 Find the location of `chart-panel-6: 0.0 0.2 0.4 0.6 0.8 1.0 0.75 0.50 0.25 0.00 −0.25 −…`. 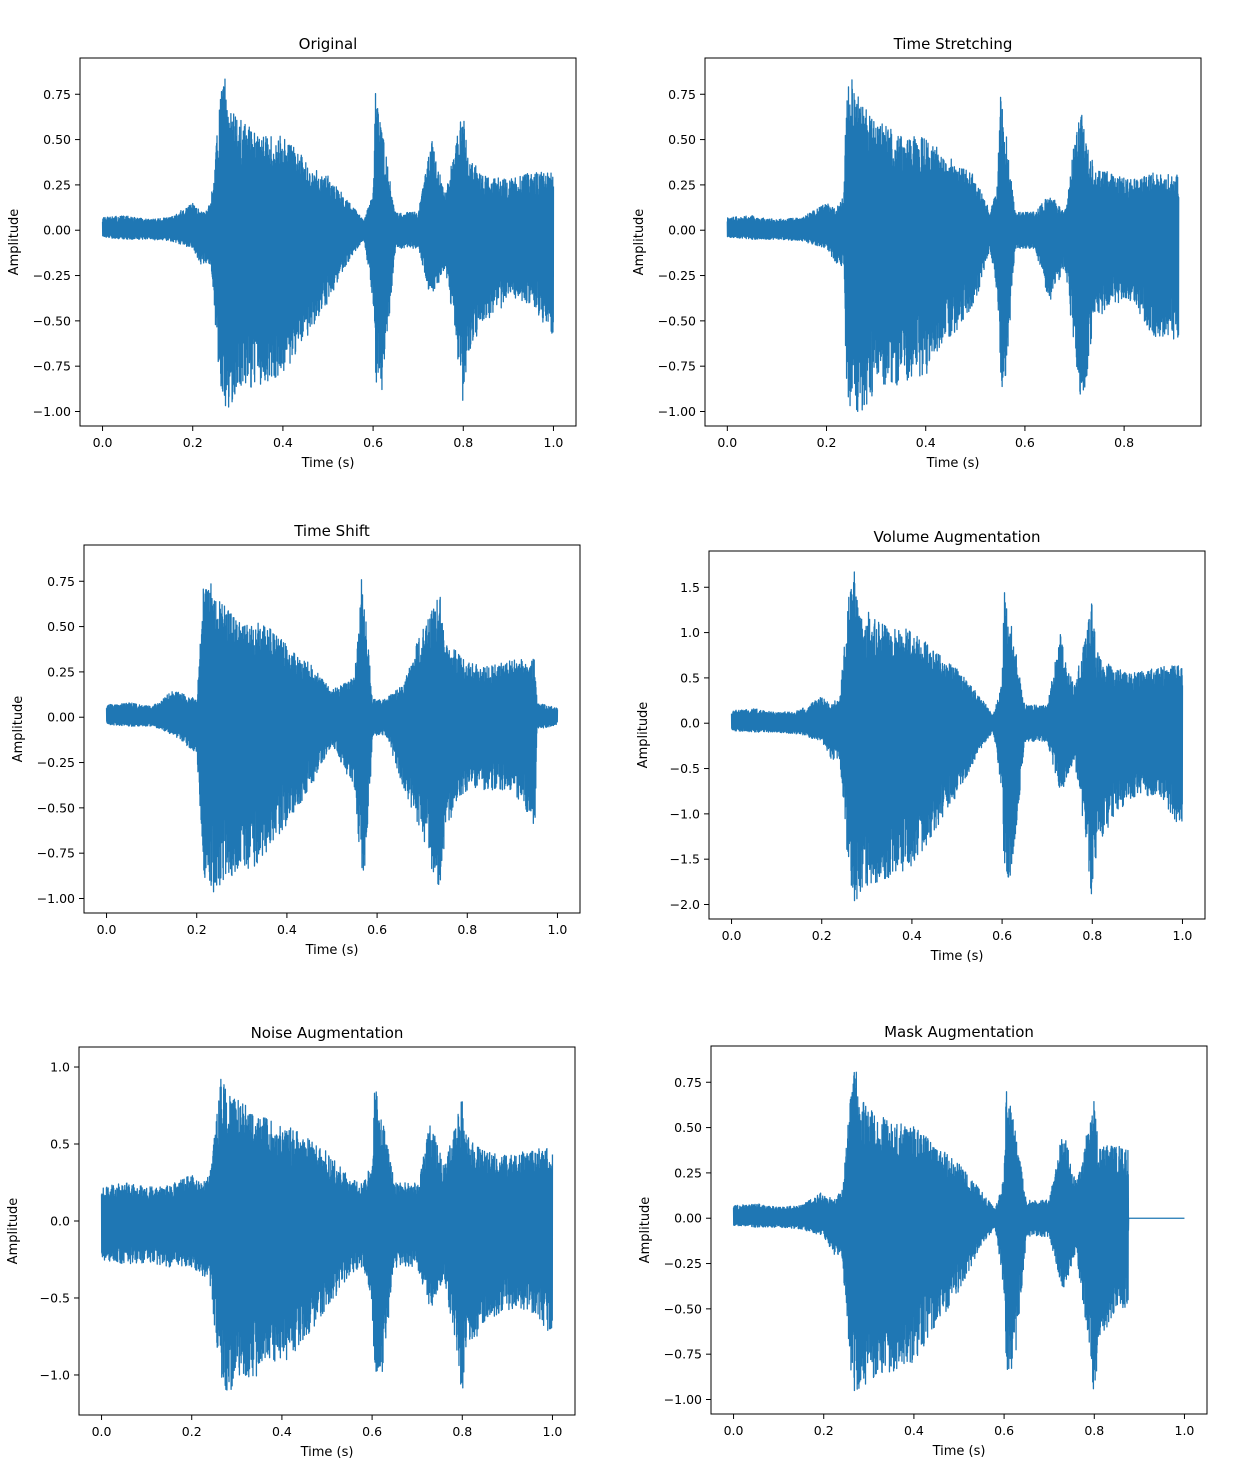

chart-panel-6: 0.0 0.2 0.4 0.6 0.8 1.0 0.75 0.50 0.25 0.00 −0.25 −… is located at coordinates (923, 1241).